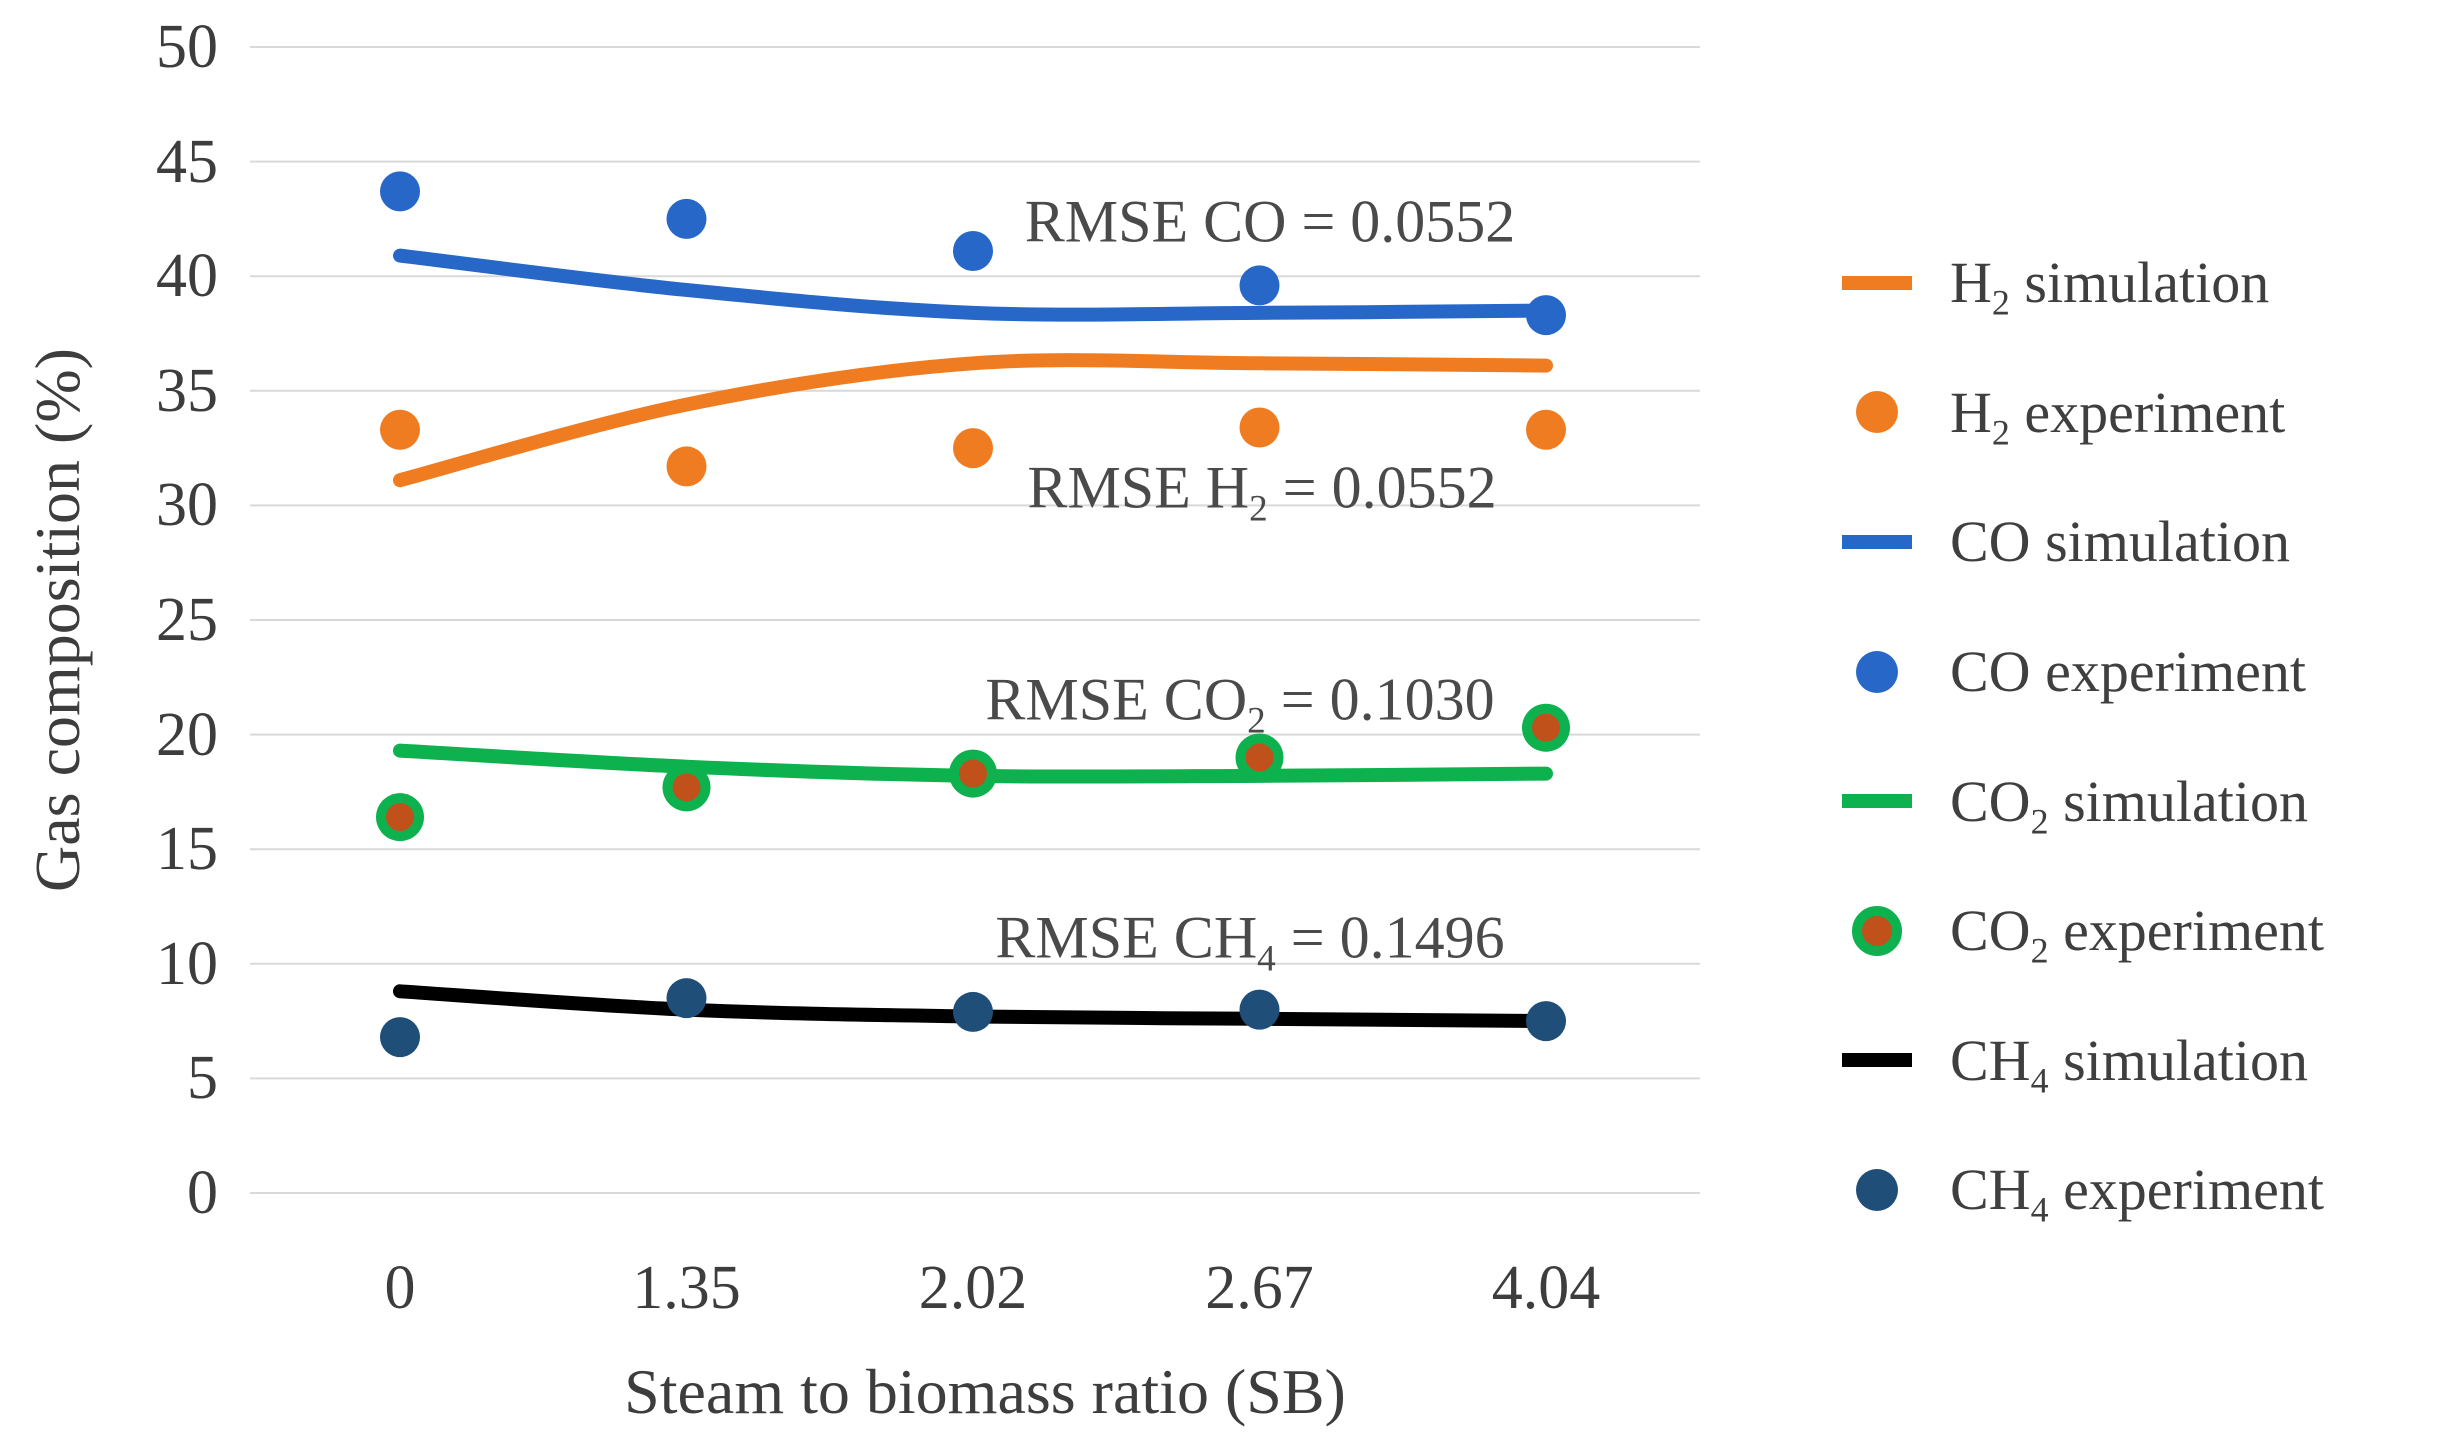 This screenshot has height=1446, width=2460. I want to click on x-tick-label-4-04: 4.04, so click(1546, 1288).